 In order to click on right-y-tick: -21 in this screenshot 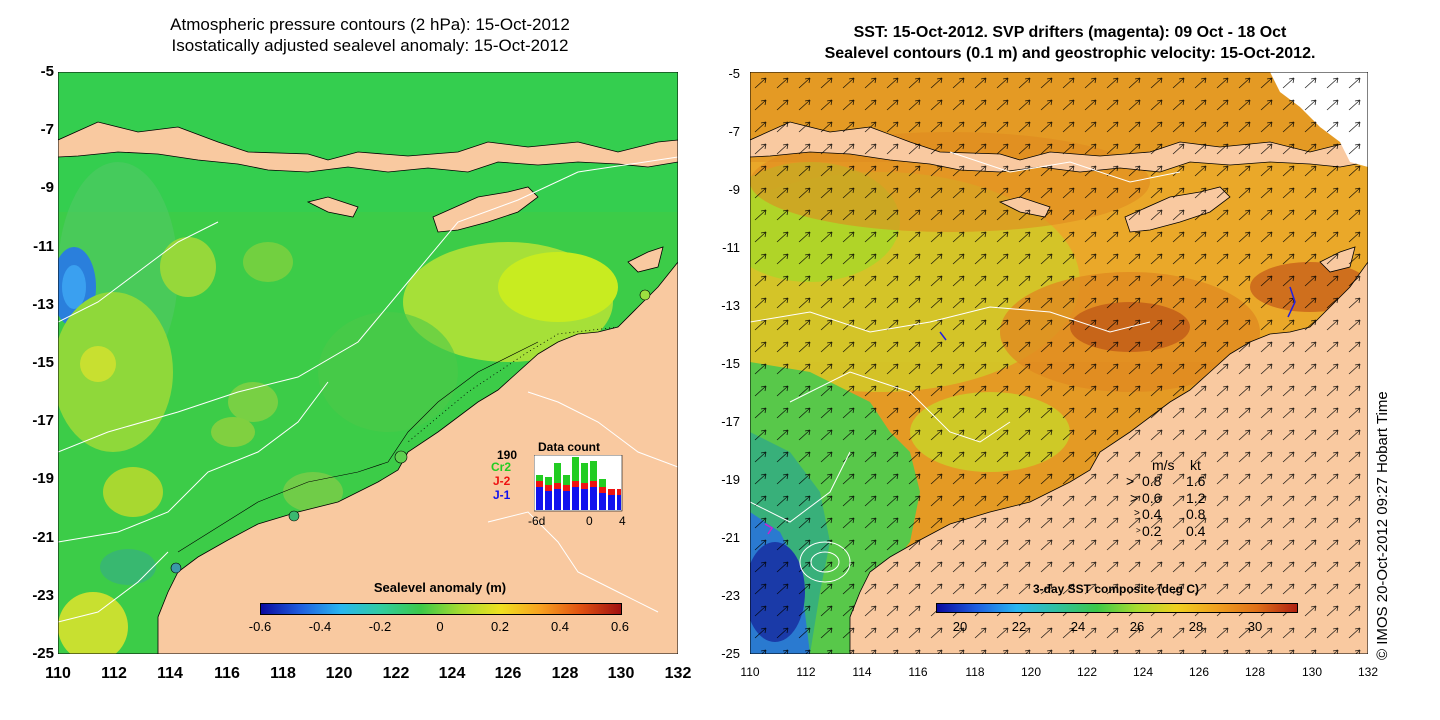, I will do `click(730, 537)`.